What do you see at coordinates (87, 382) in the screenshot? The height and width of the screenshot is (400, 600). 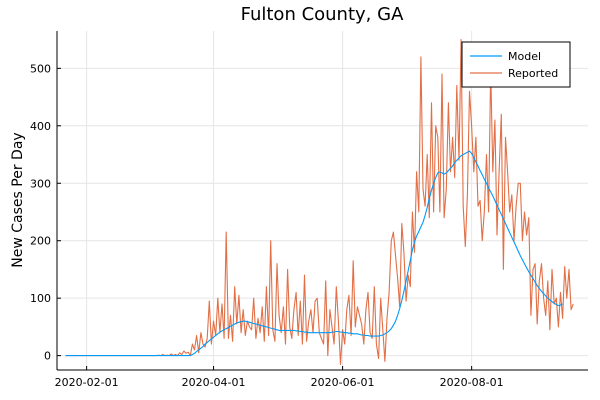 I see `x-tick-label: 2020-02-01` at bounding box center [87, 382].